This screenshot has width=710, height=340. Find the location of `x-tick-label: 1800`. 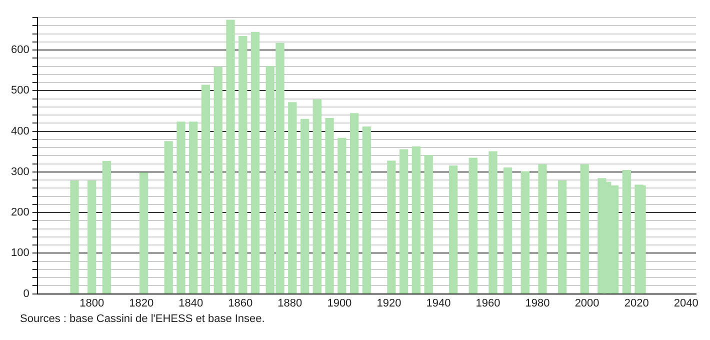

x-tick-label: 1800 is located at coordinates (92, 303).